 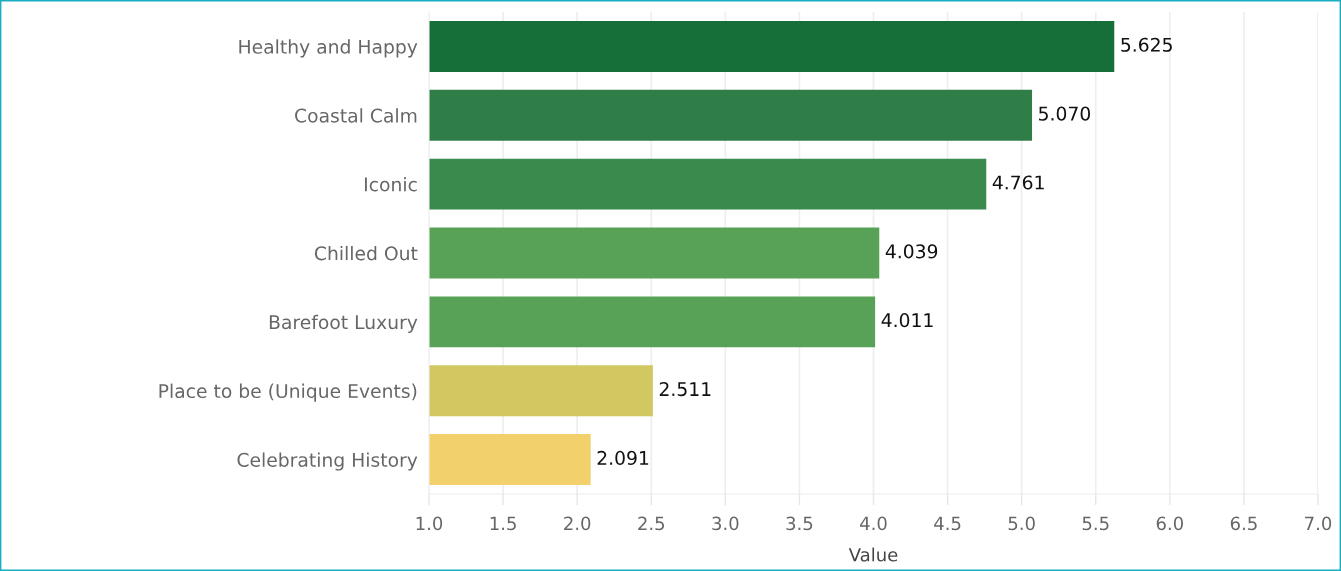 I want to click on x-tick-label: 7.0, so click(x=1318, y=523).